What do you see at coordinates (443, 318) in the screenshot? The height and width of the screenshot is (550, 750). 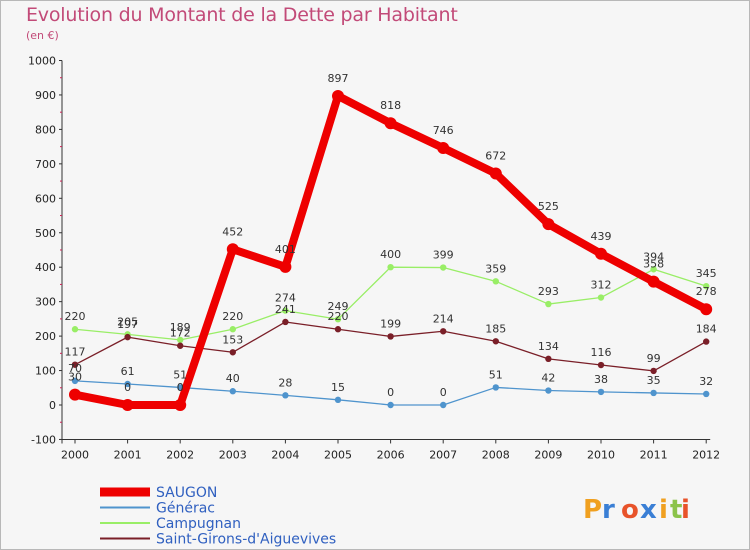 I see `data-label: 214` at bounding box center [443, 318].